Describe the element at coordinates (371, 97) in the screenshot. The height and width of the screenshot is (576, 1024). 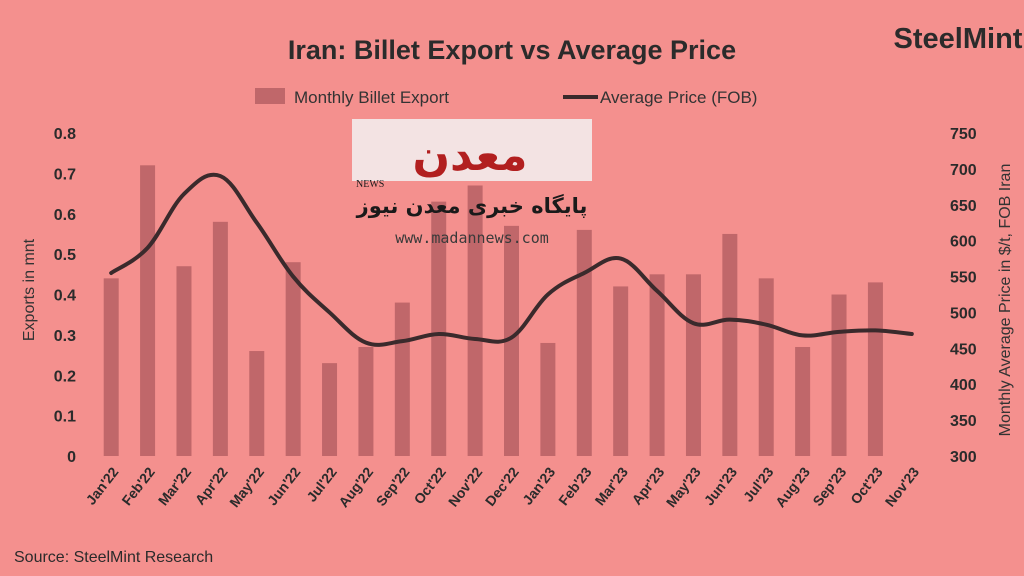
I see `legend-bar-label: Monthly Billet Export` at that location.